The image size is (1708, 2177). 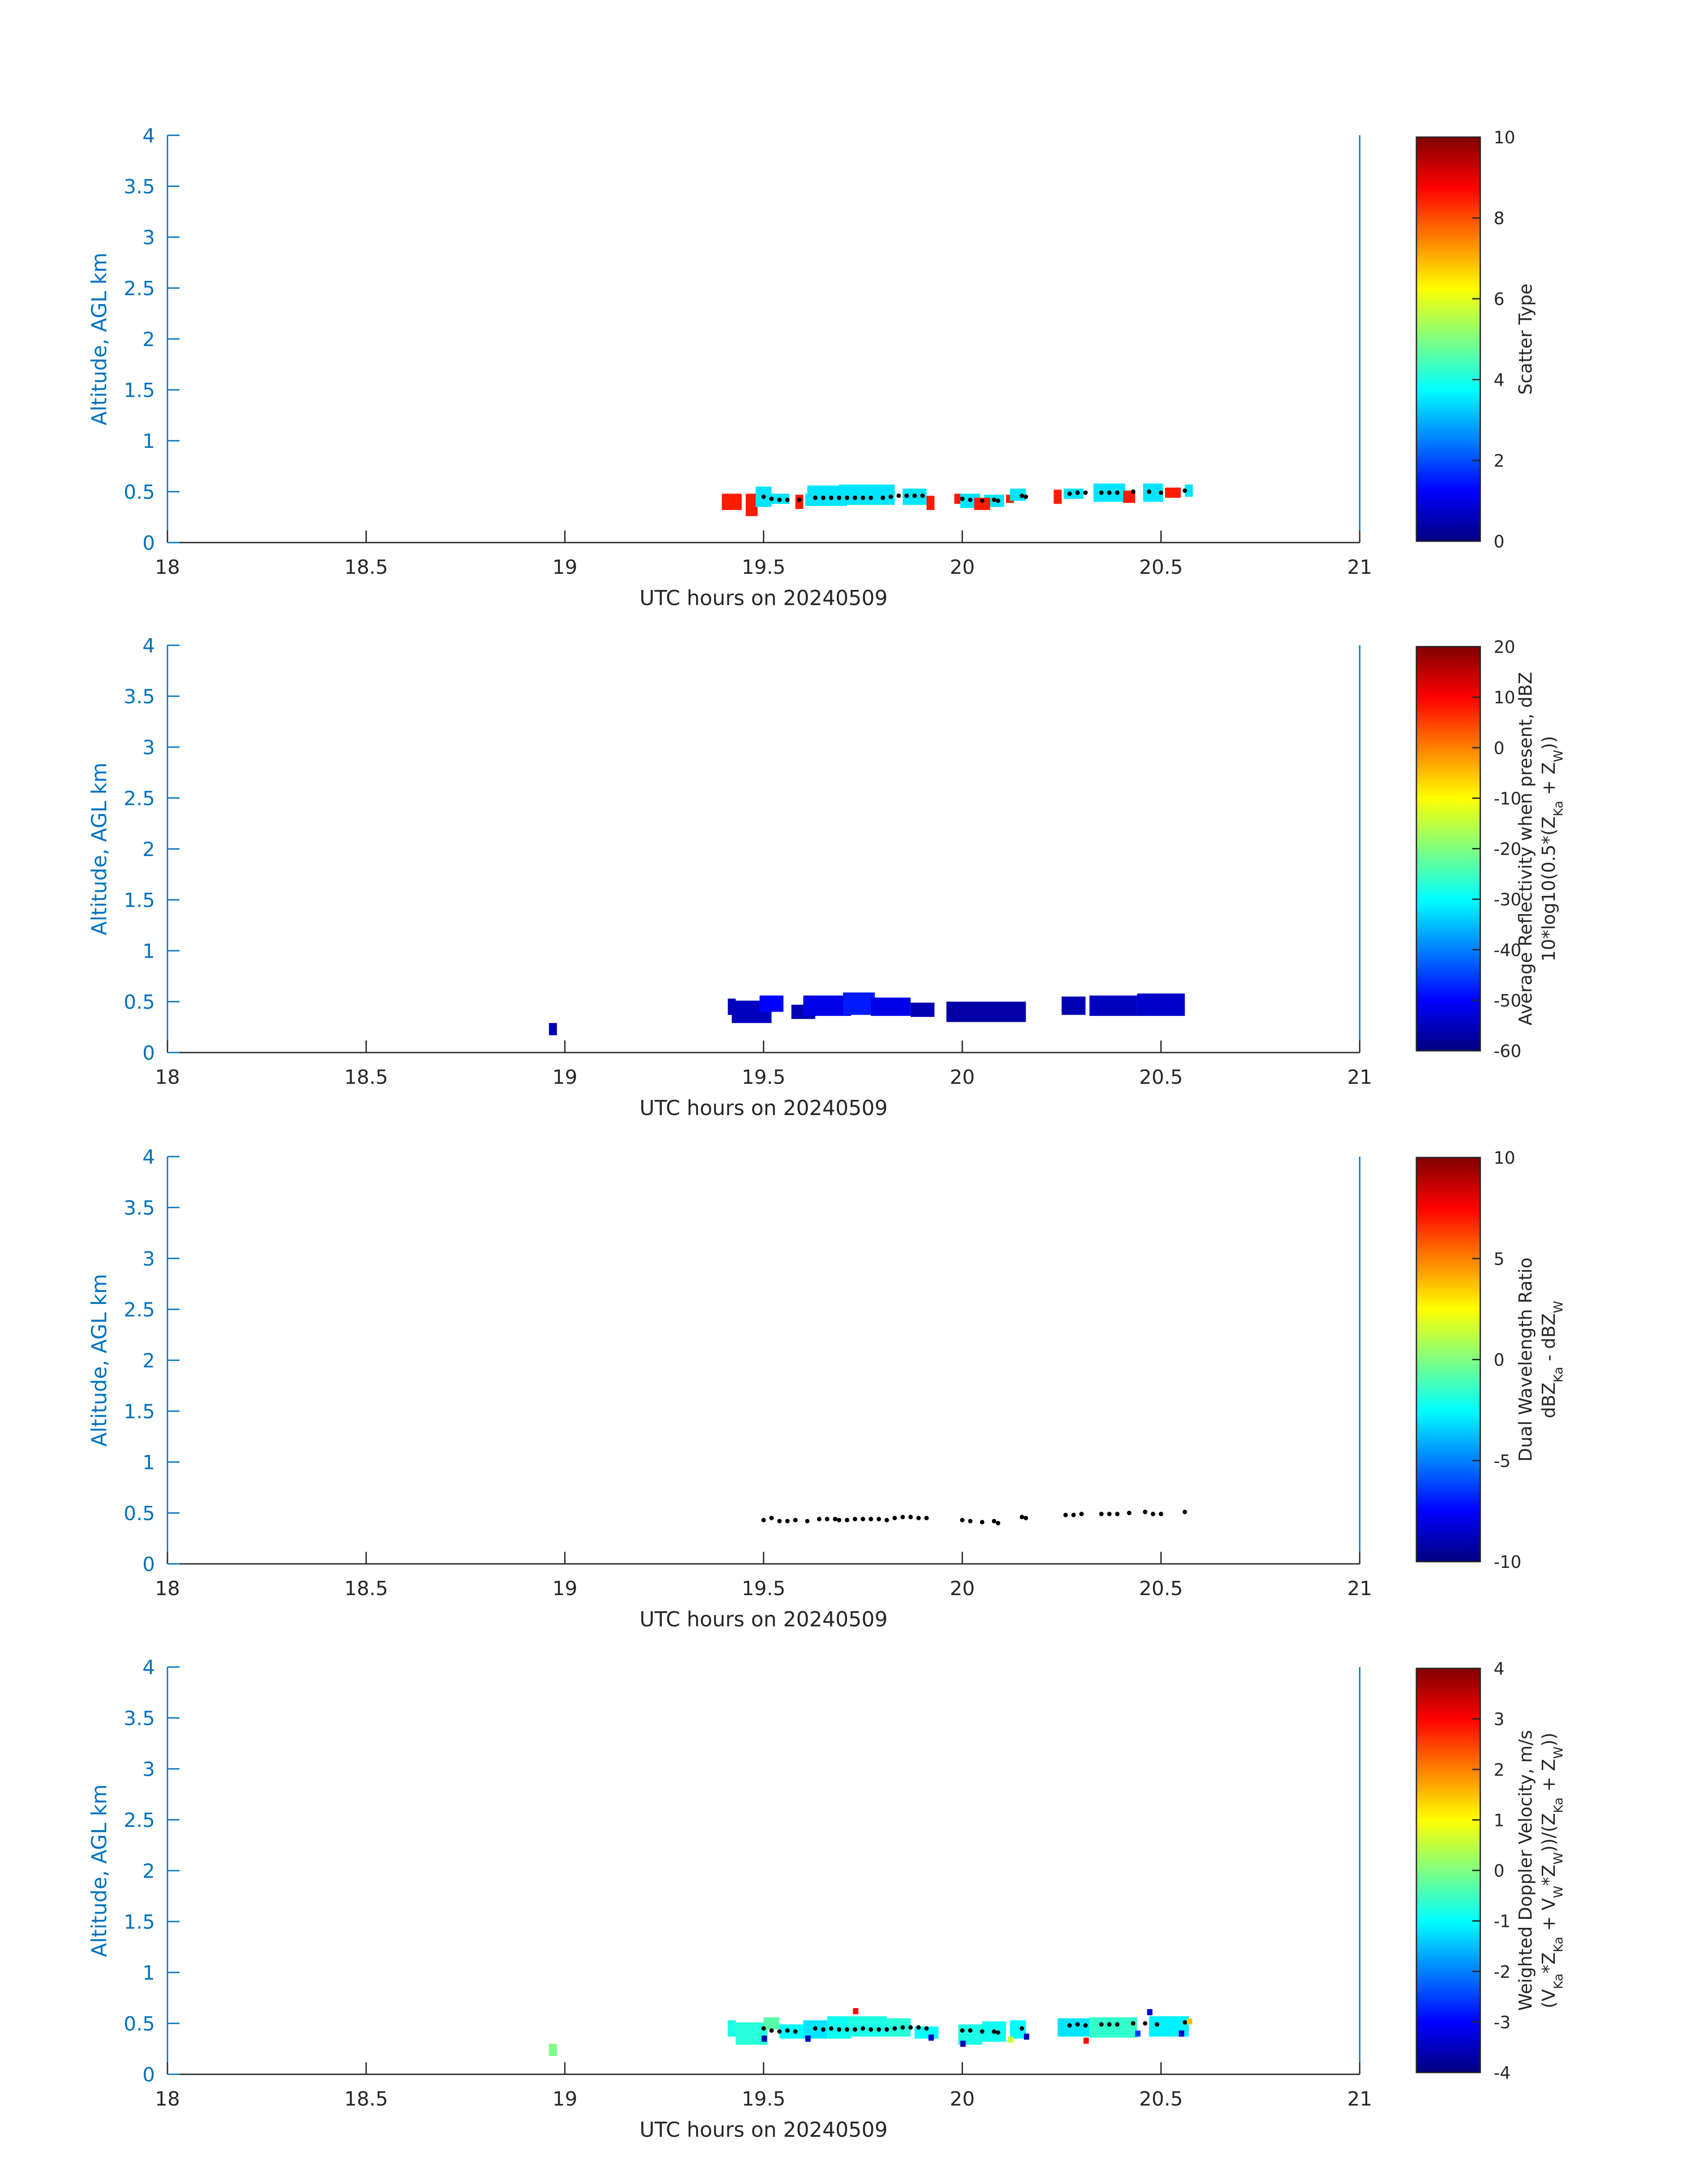 I want to click on colorbar-title-line-2-piece: + V, so click(x=1549, y=1917).